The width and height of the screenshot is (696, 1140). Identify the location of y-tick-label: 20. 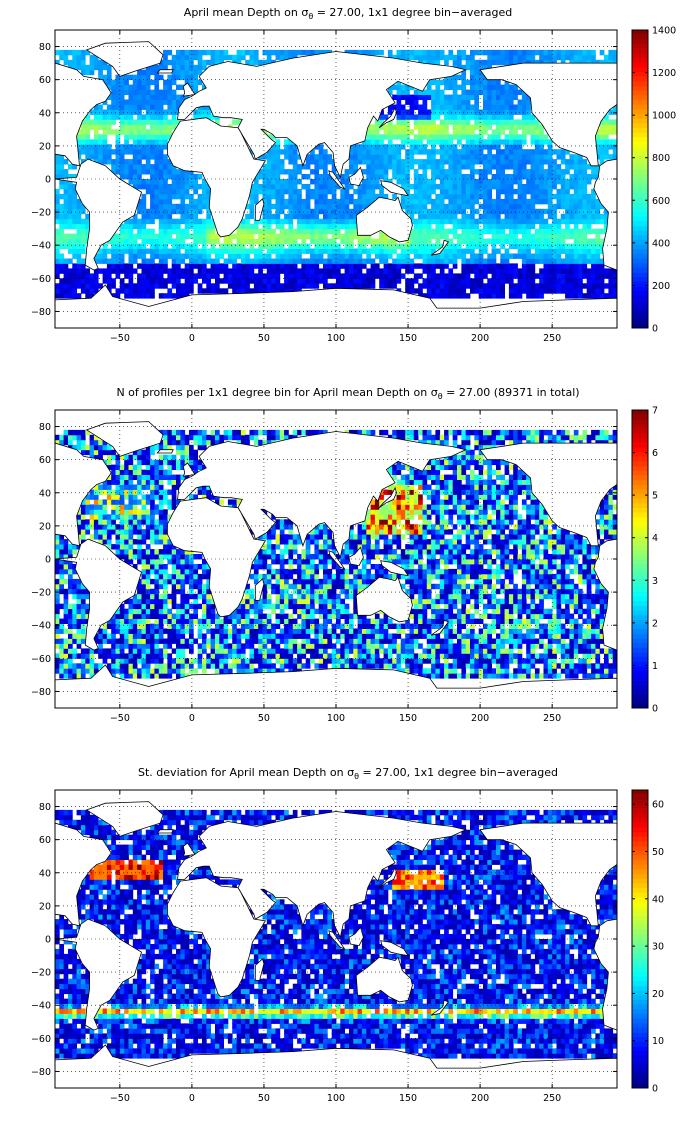
(45, 146).